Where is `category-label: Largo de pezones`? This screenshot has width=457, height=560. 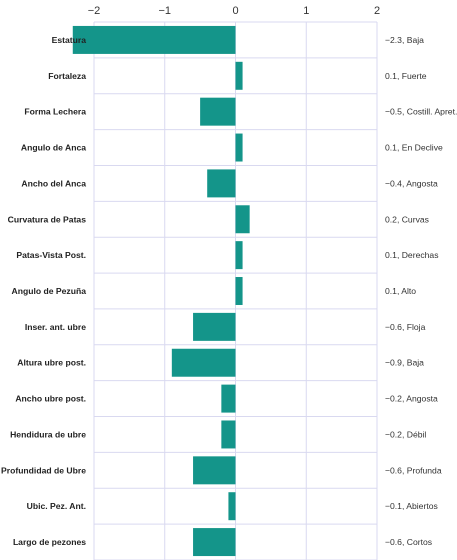 category-label: Largo de pezones is located at coordinates (49, 542).